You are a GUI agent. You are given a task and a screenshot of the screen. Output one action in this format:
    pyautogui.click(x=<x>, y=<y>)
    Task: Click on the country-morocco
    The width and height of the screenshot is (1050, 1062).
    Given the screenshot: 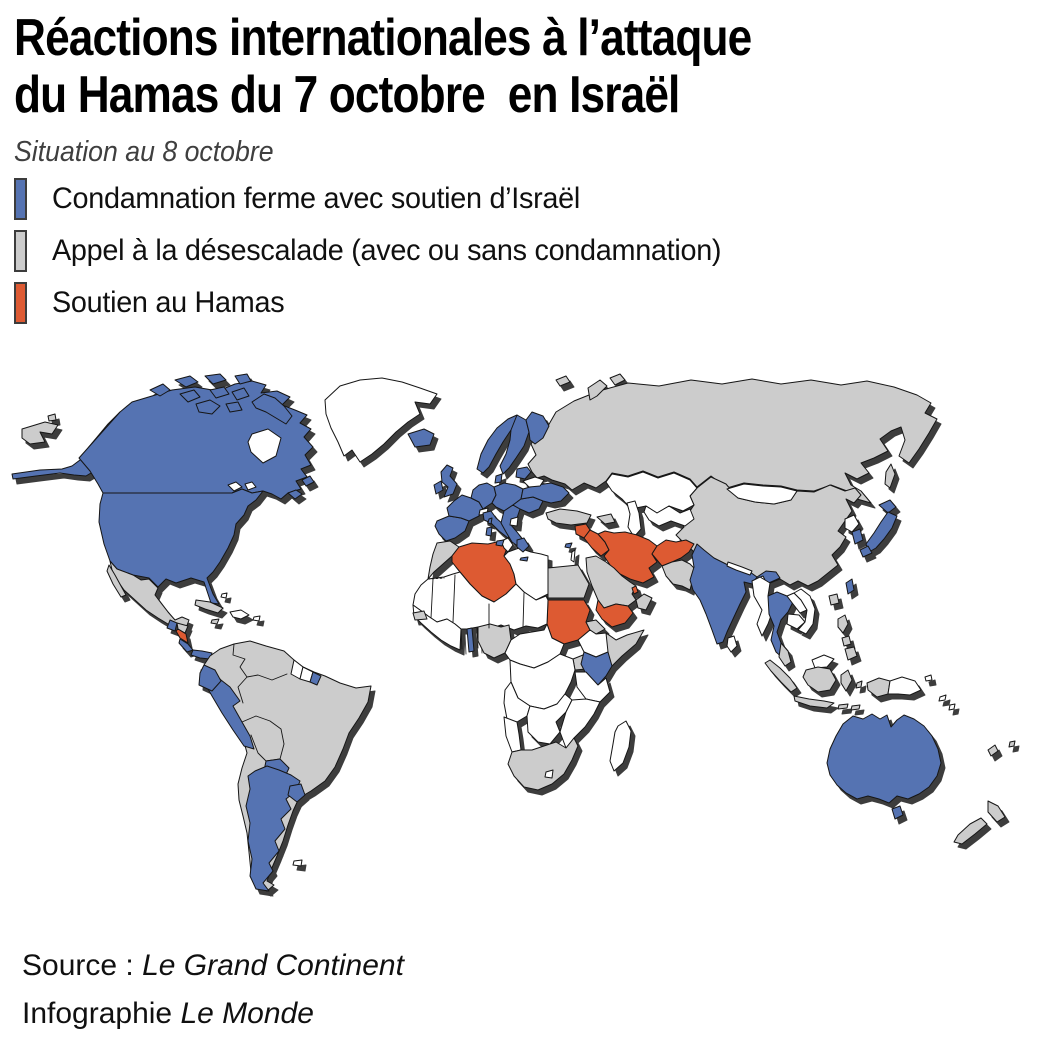 What is the action you would take?
    pyautogui.click(x=443, y=560)
    